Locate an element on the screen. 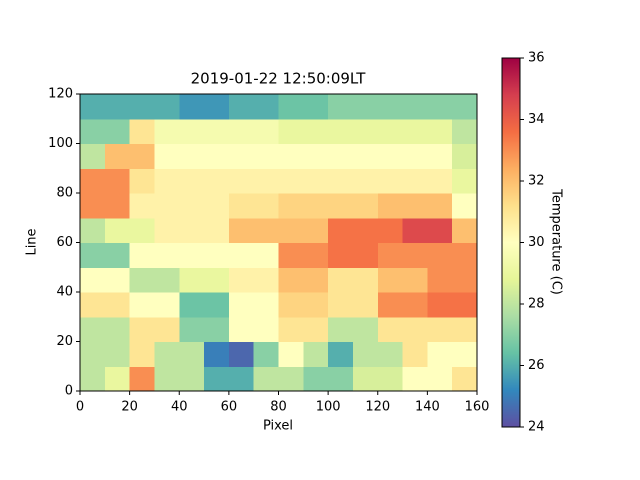 This screenshot has width=640, height=480. colorbar-tick-label: 36 is located at coordinates (536, 58).